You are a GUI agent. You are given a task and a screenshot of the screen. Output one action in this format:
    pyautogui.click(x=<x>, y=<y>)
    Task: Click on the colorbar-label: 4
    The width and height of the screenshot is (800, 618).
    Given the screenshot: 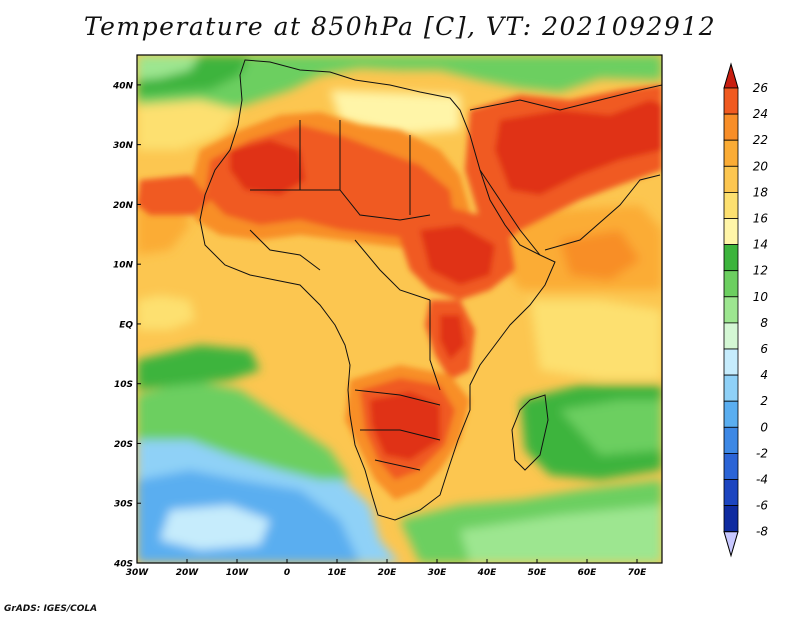 What is the action you would take?
    pyautogui.click(x=764, y=375)
    